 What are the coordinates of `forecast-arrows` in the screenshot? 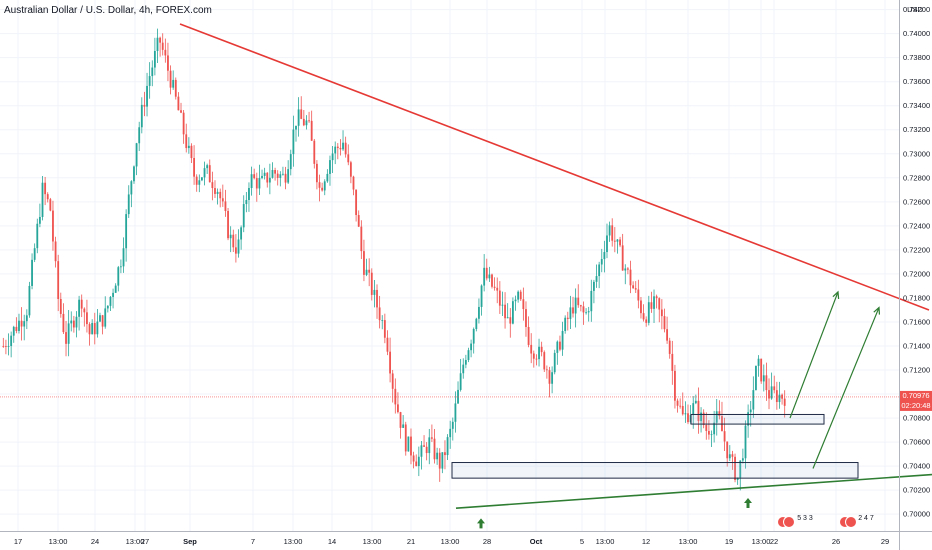 It's located at (835, 379).